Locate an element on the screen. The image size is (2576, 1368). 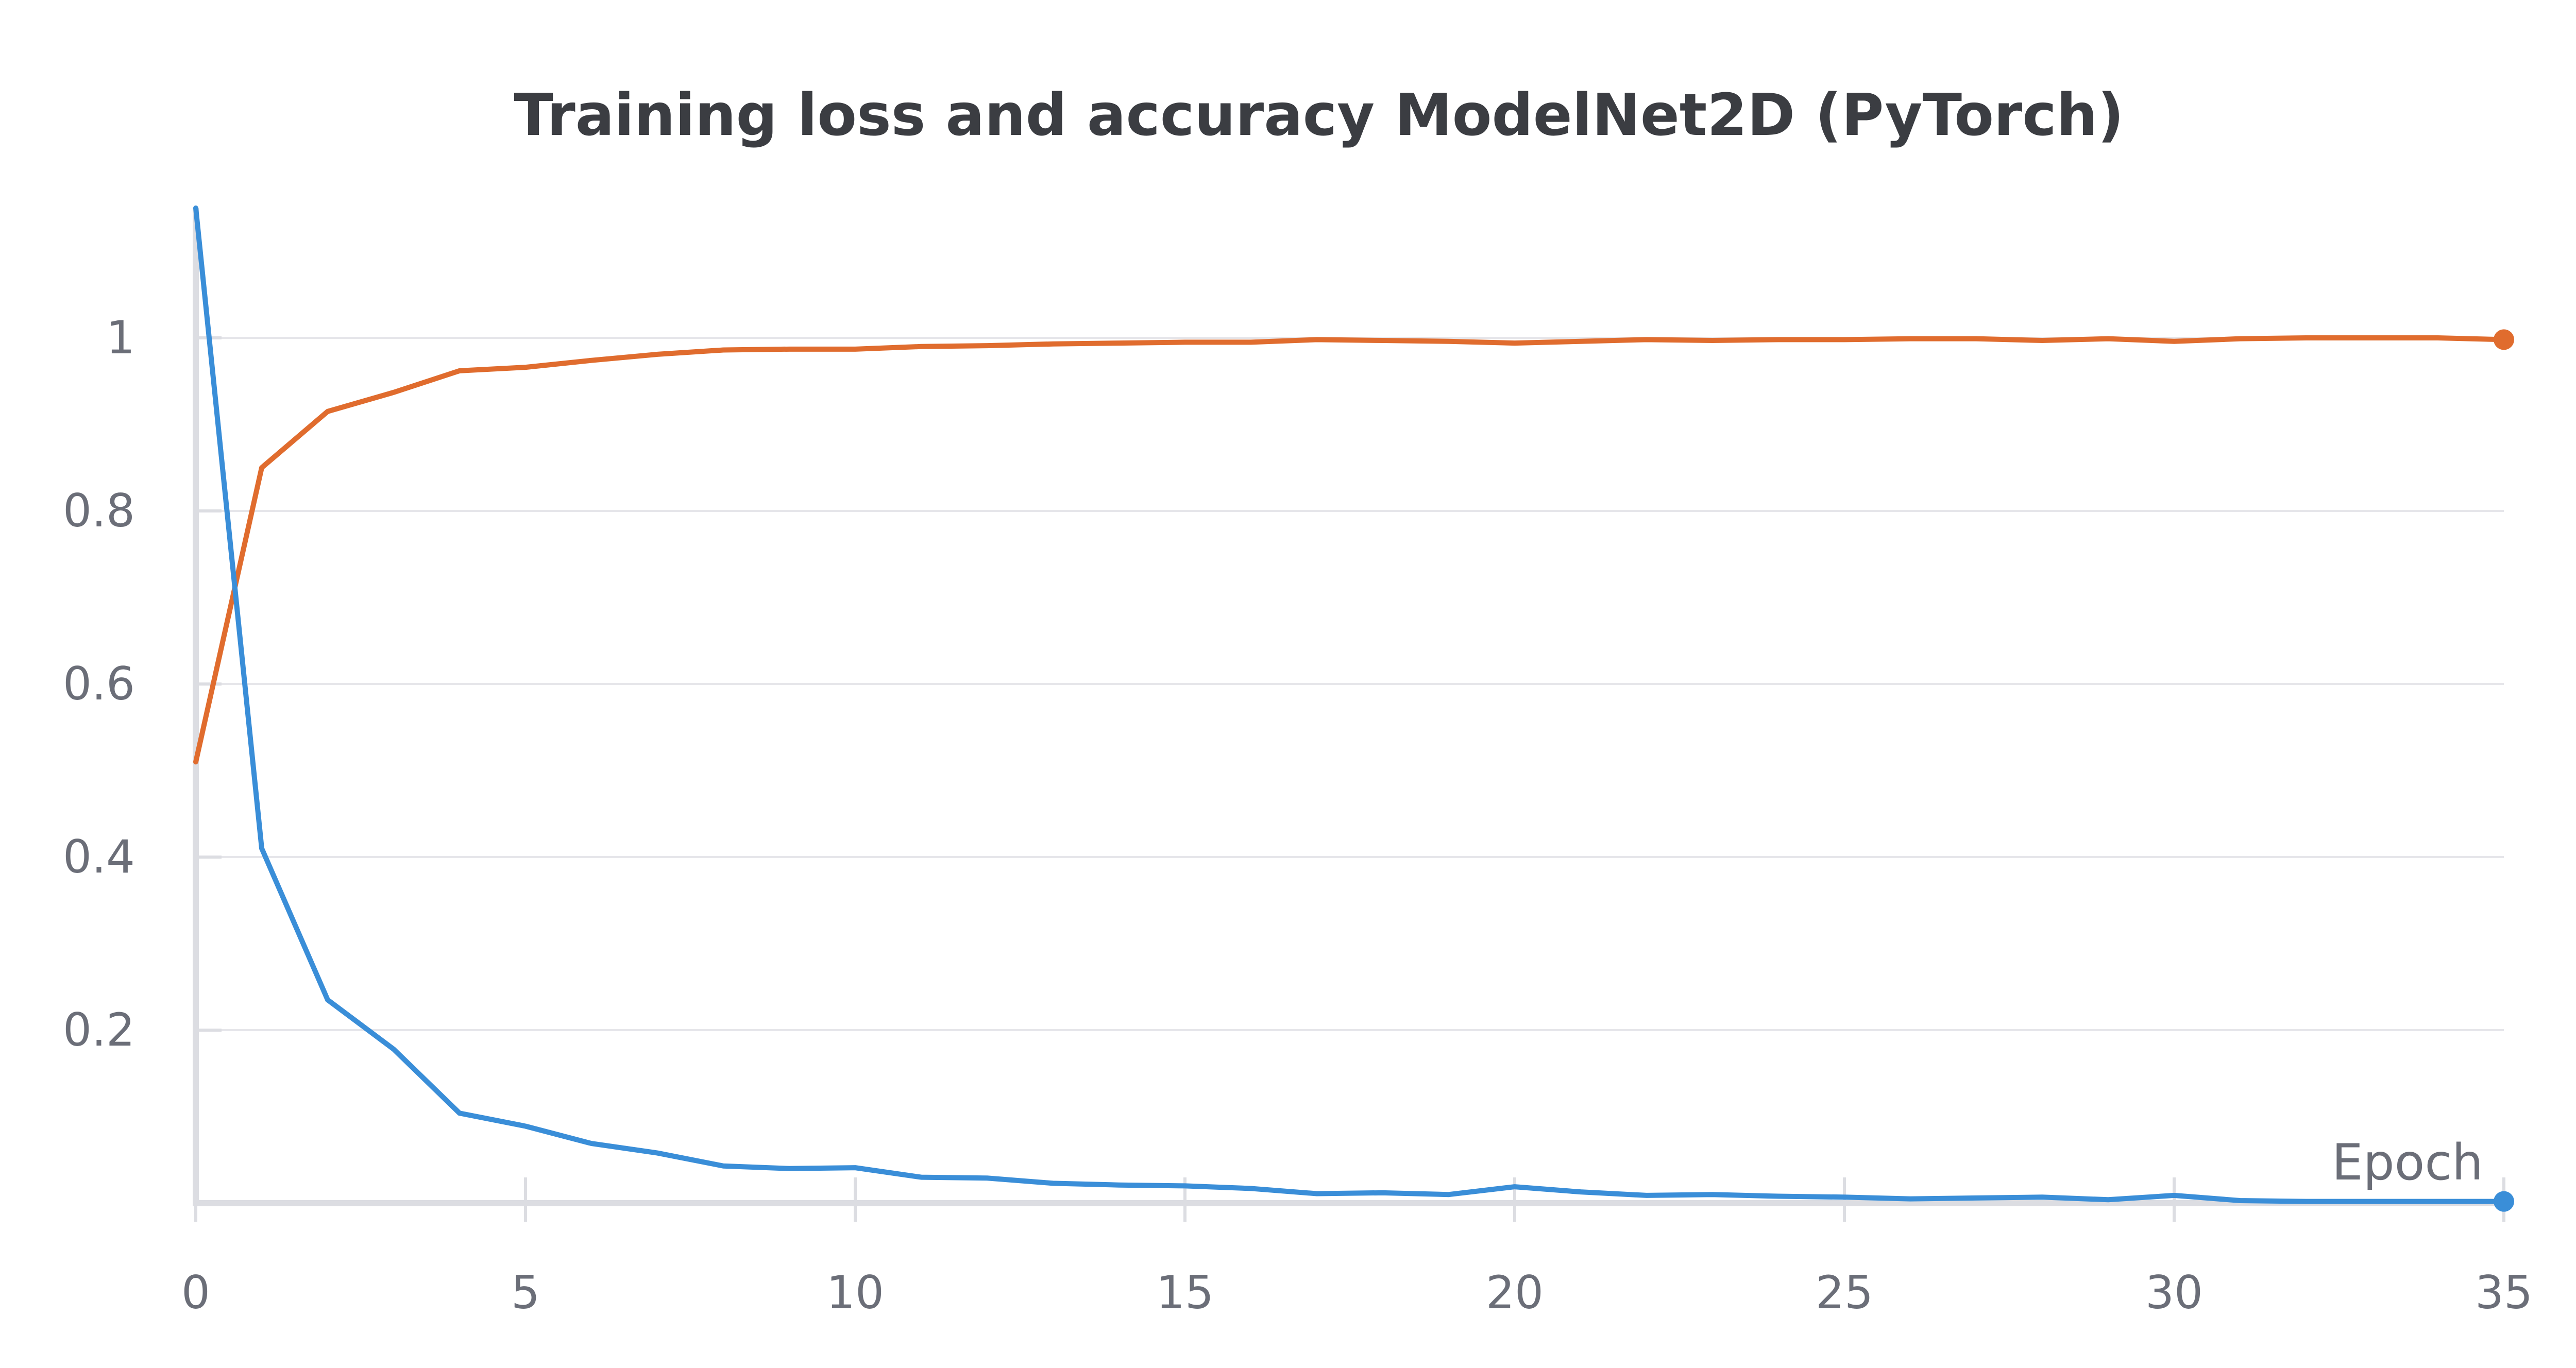
y-tick-label: 0.2 is located at coordinates (99, 1029).